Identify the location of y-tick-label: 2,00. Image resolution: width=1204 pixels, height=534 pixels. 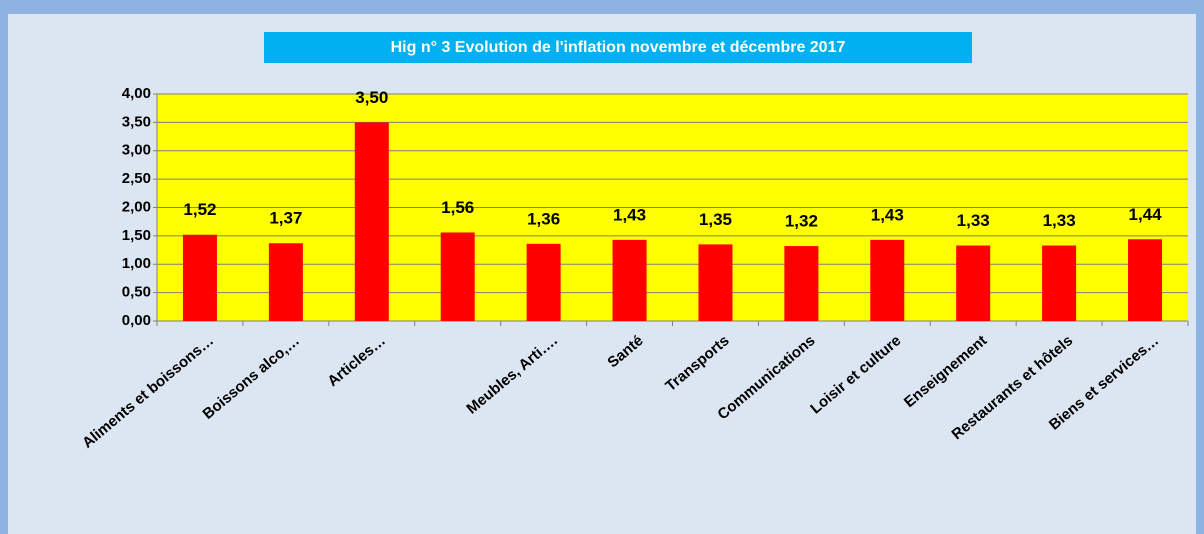
(136, 206).